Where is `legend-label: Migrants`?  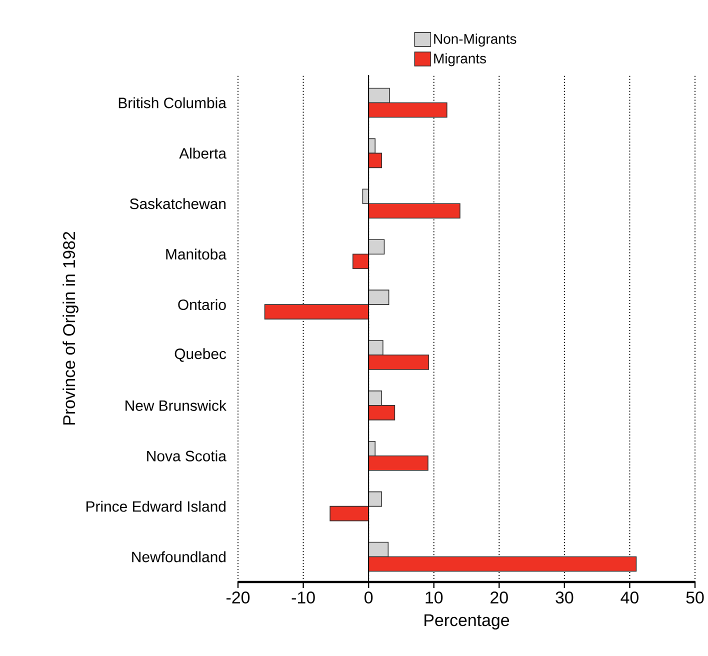 legend-label: Migrants is located at coordinates (460, 59).